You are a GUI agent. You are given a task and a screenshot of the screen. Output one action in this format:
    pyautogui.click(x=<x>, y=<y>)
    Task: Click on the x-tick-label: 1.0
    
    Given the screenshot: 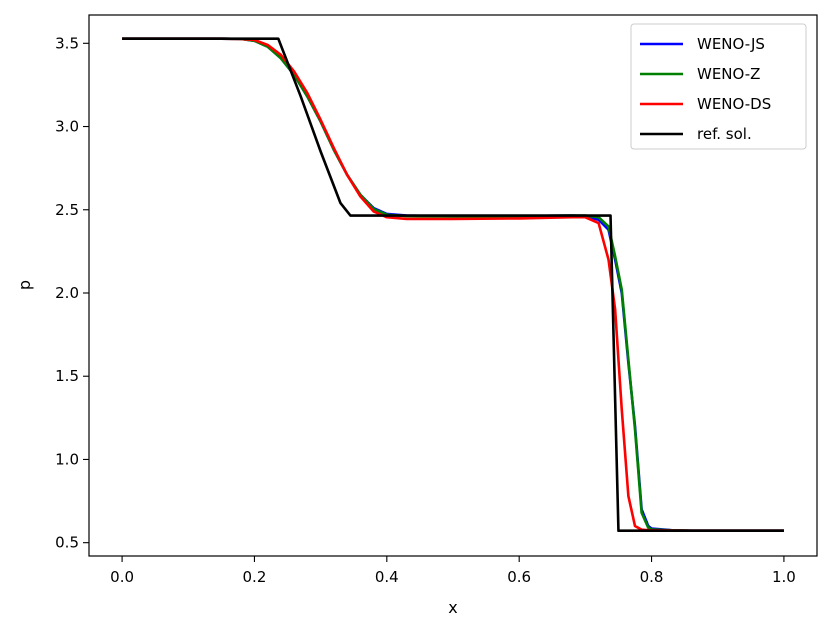 What is the action you would take?
    pyautogui.click(x=784, y=577)
    